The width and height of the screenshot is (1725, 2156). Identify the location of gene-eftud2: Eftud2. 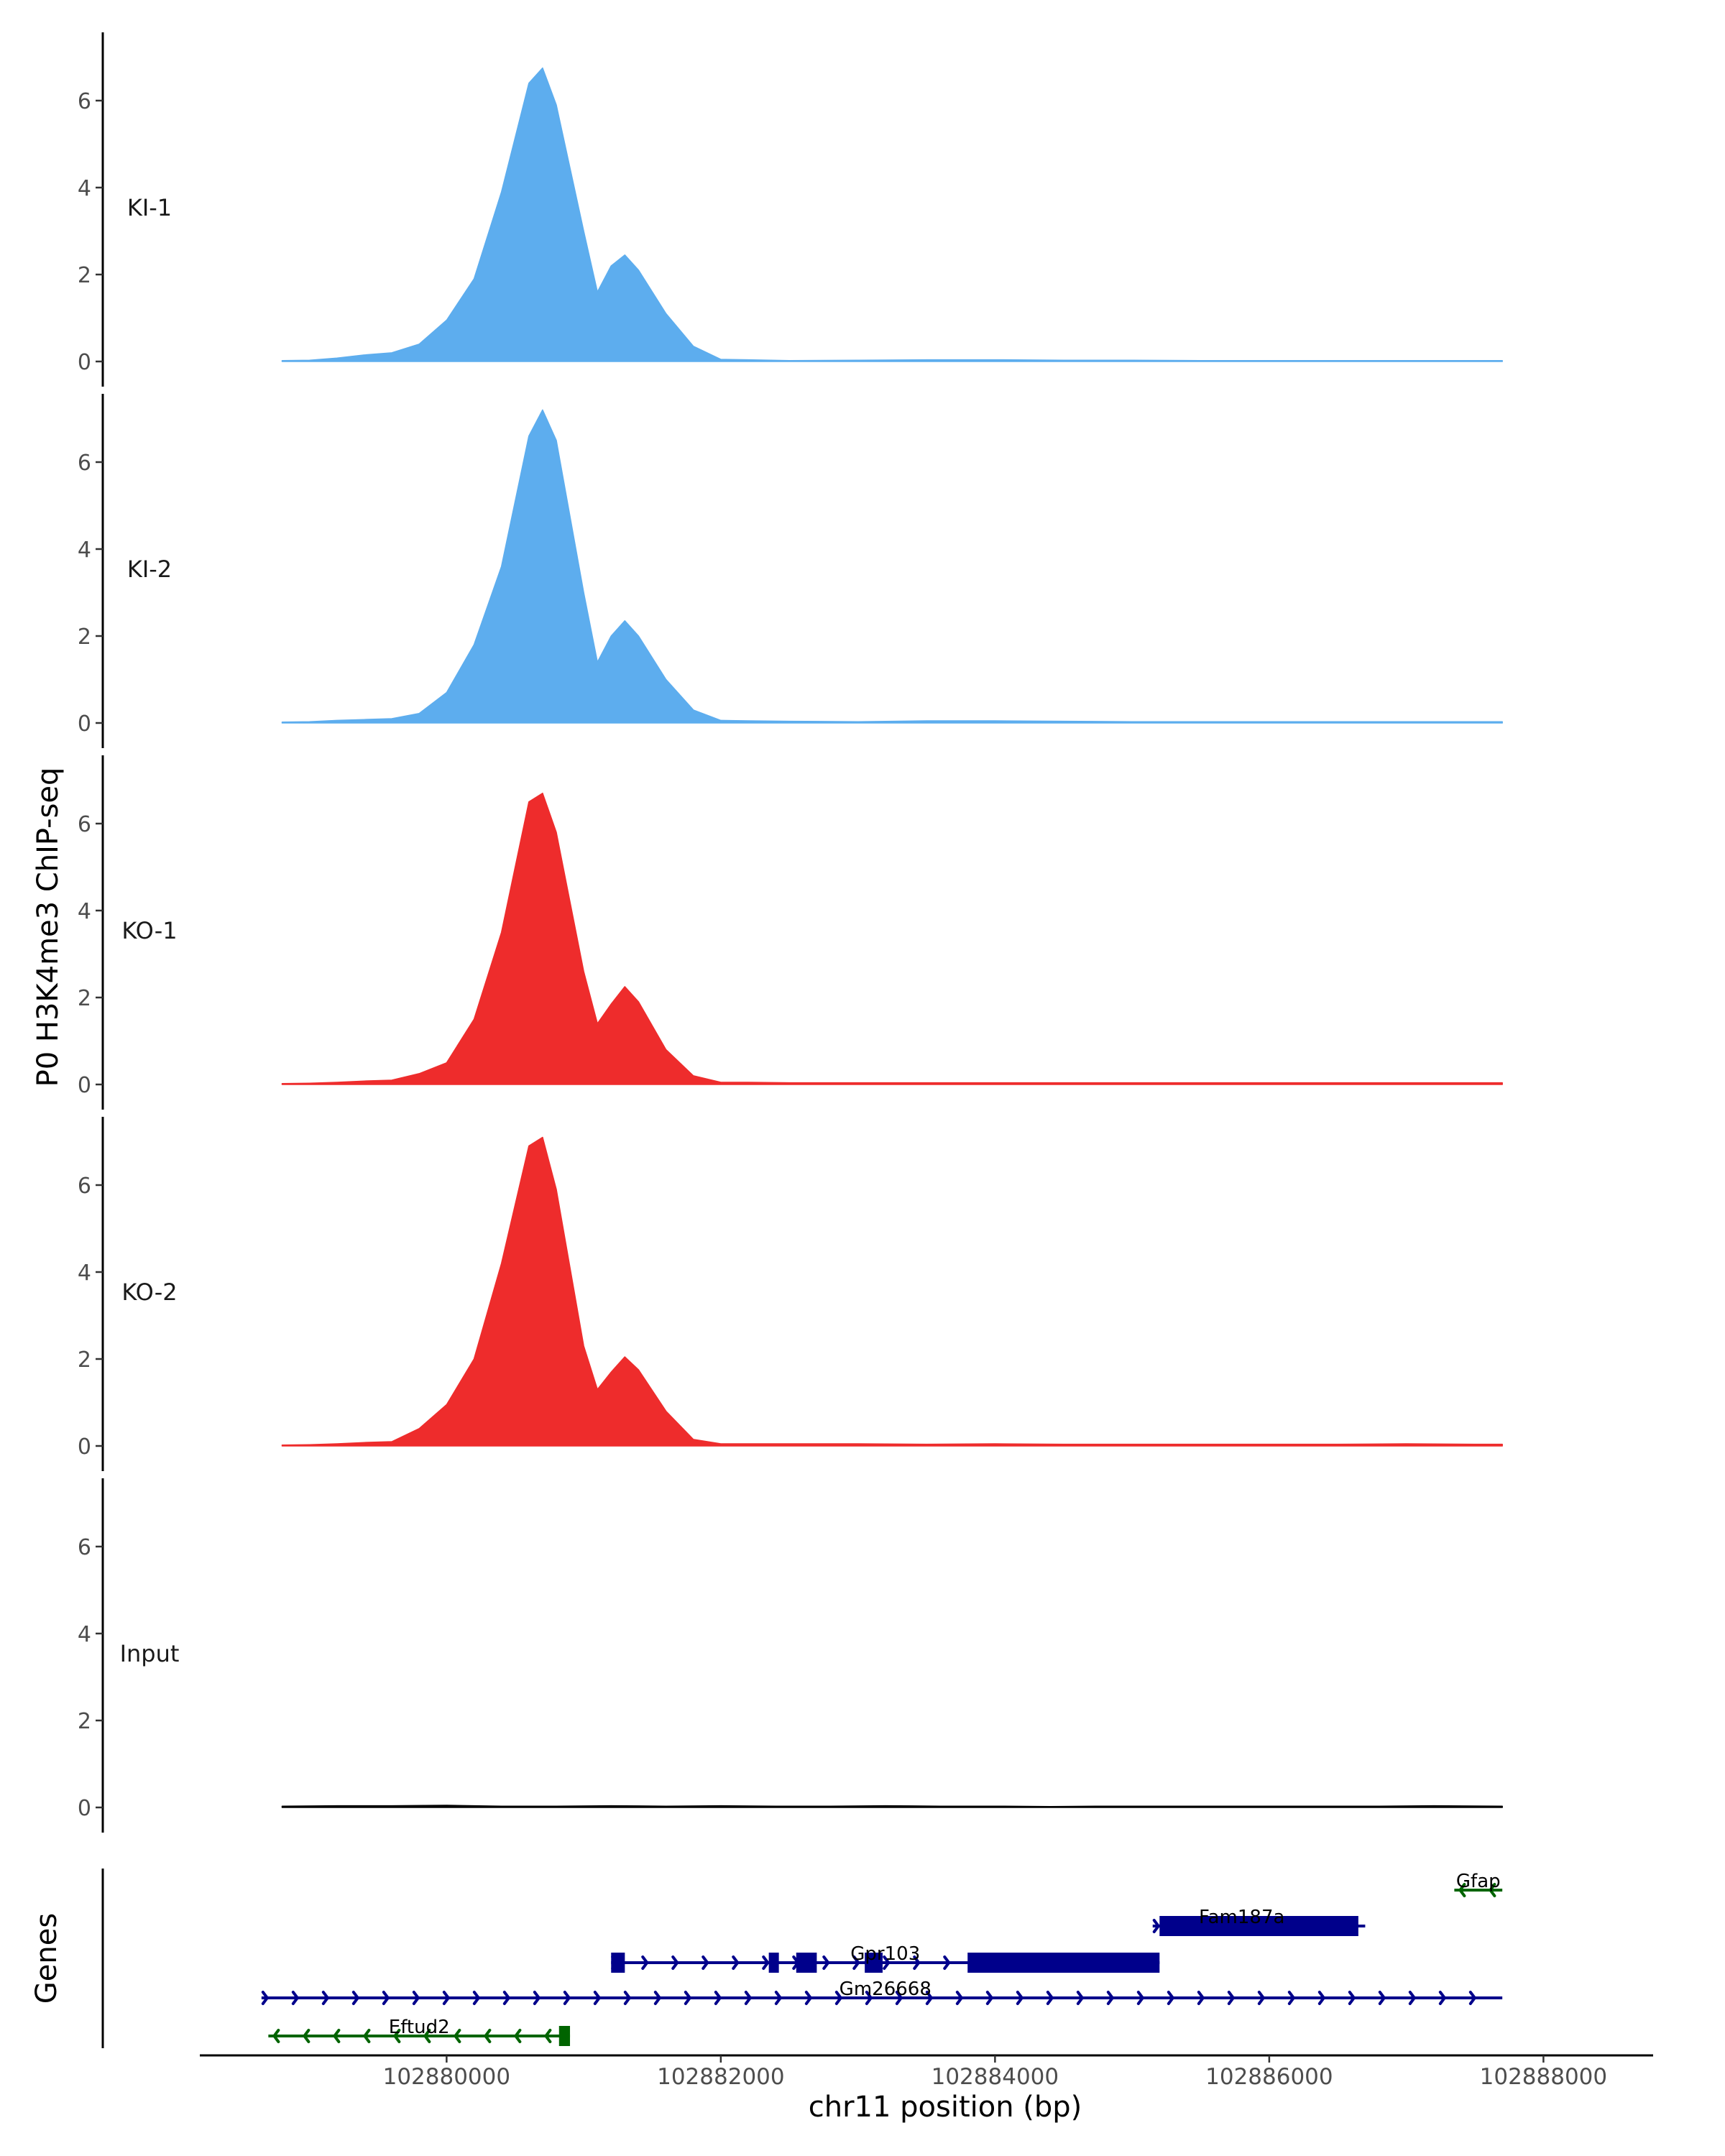
(419, 2031).